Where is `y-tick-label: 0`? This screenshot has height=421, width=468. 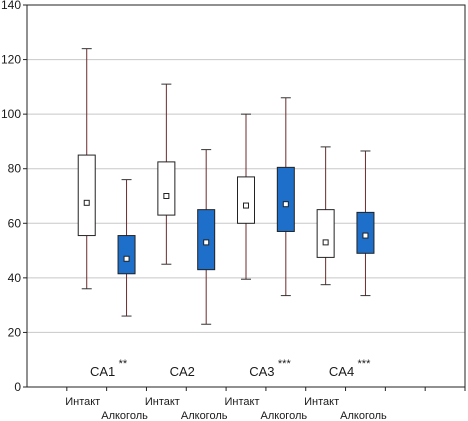
y-tick-label: 0 is located at coordinates (17, 387).